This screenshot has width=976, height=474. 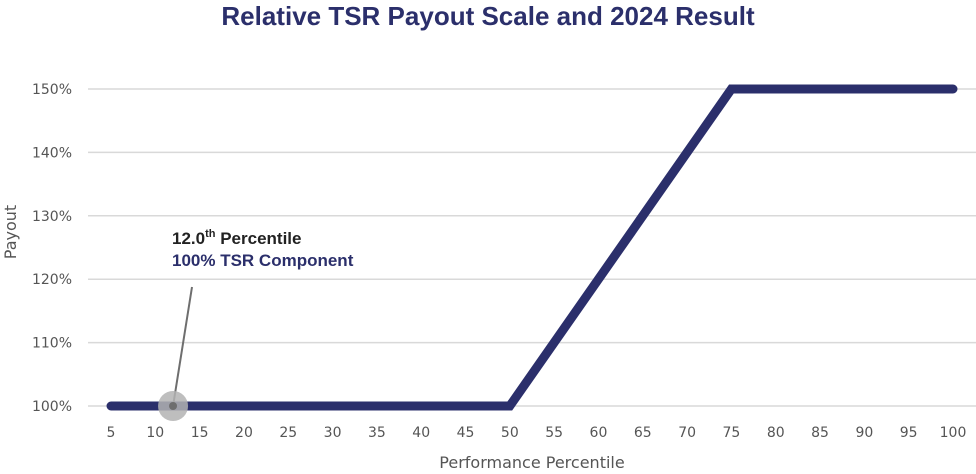 What do you see at coordinates (333, 433) in the screenshot?
I see `x-tick-label: 30` at bounding box center [333, 433].